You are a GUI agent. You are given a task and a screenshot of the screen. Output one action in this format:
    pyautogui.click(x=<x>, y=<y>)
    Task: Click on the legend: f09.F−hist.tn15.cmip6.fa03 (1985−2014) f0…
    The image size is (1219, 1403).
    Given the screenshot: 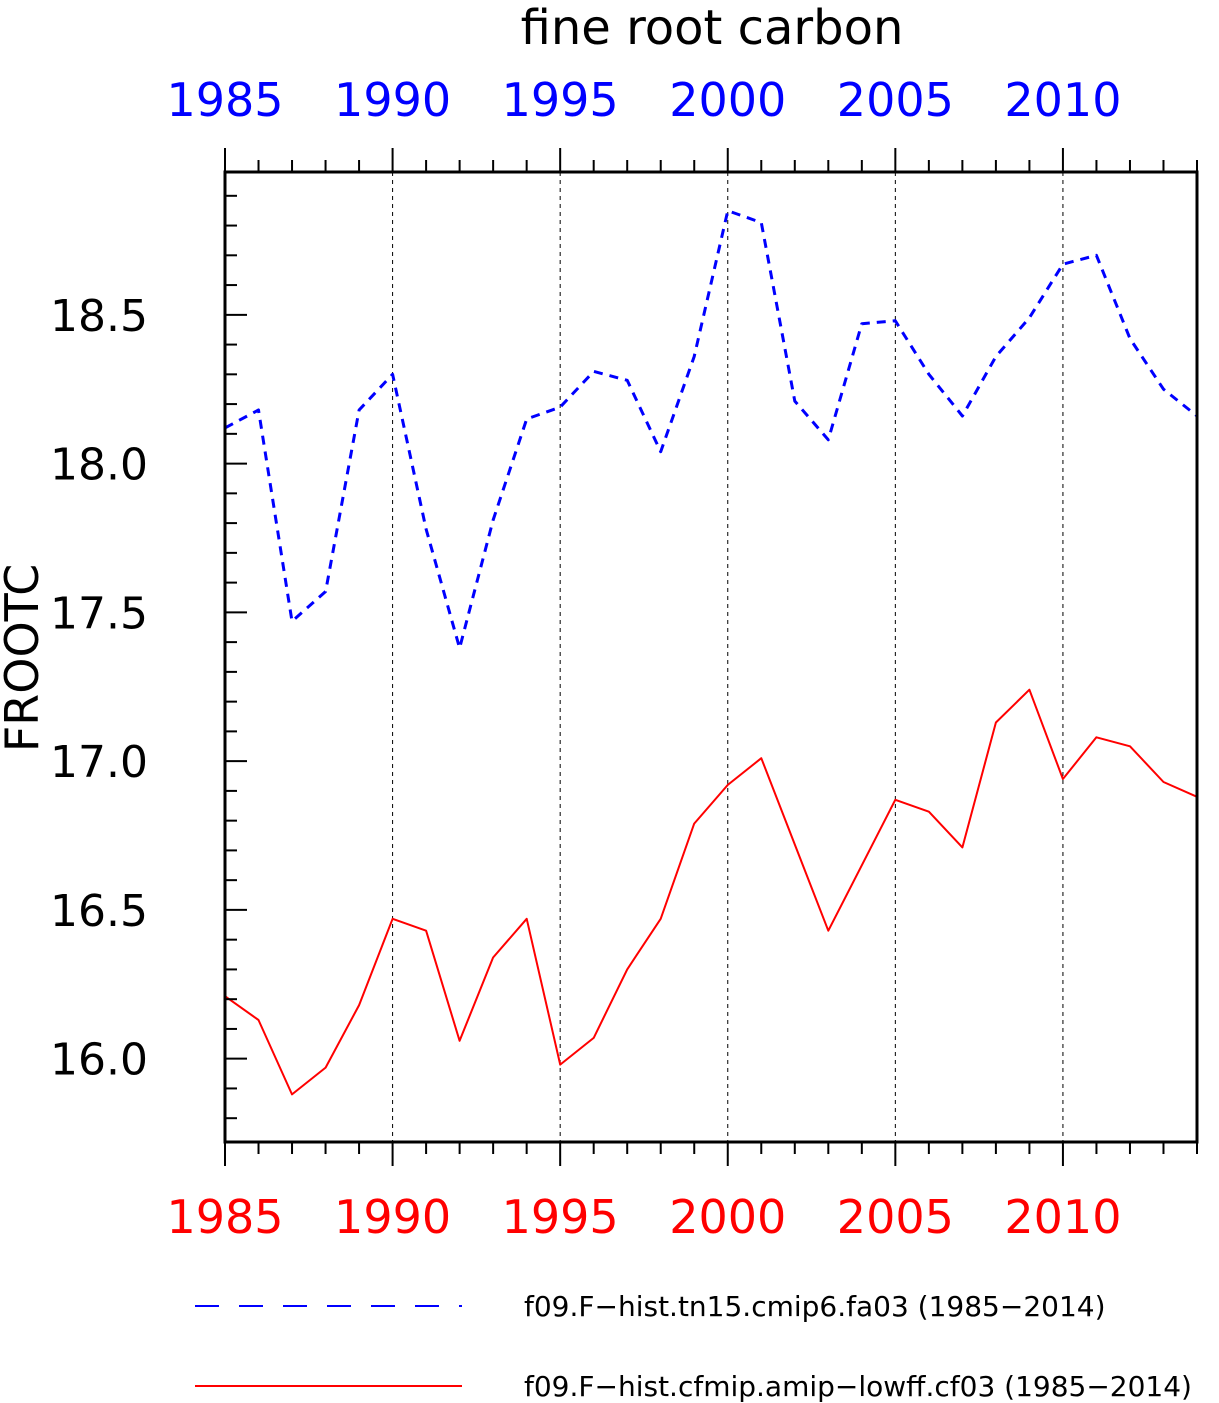 What is the action you would take?
    pyautogui.click(x=693, y=1346)
    